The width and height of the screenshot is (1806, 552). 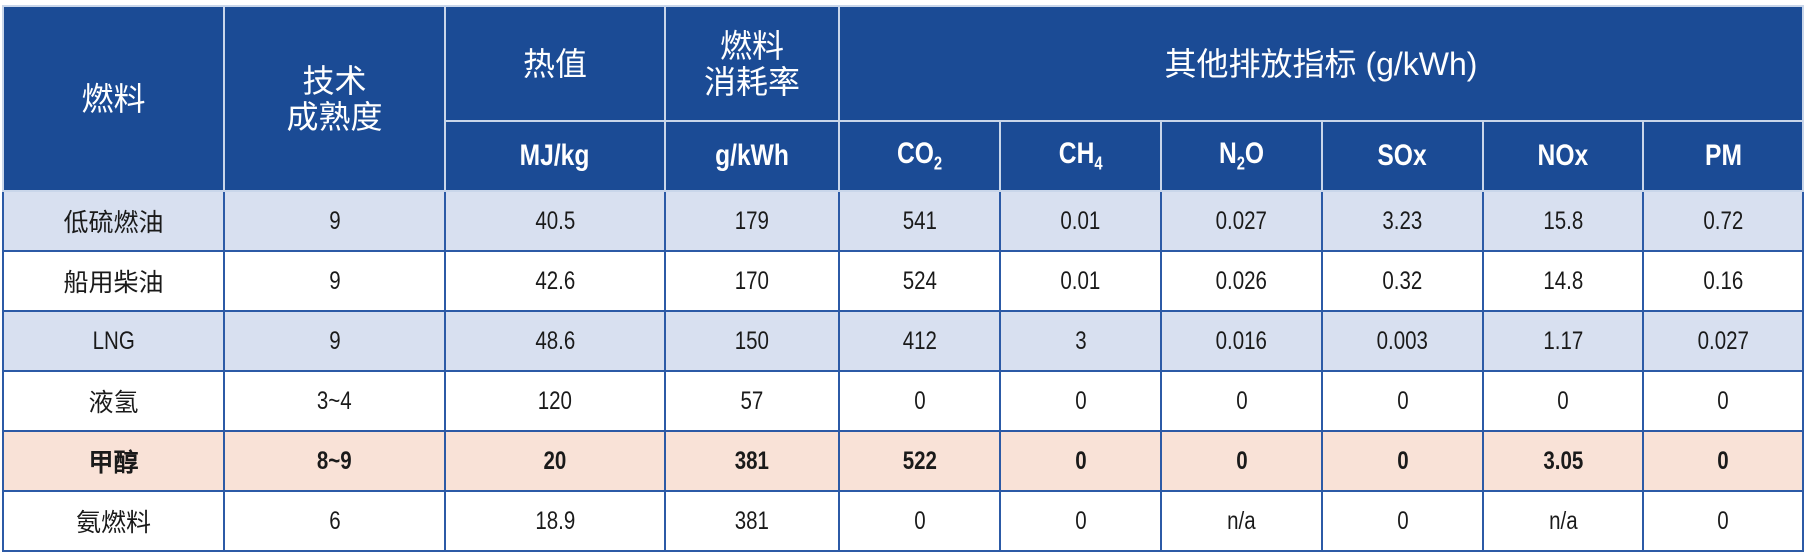 What do you see at coordinates (555, 401) in the screenshot?
I see `cell-heat-value: 120` at bounding box center [555, 401].